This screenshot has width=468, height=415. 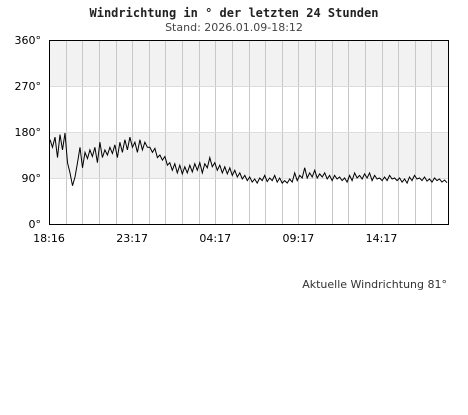 What do you see at coordinates (382, 238) in the screenshot?
I see `x-tick-label: 14:17` at bounding box center [382, 238].